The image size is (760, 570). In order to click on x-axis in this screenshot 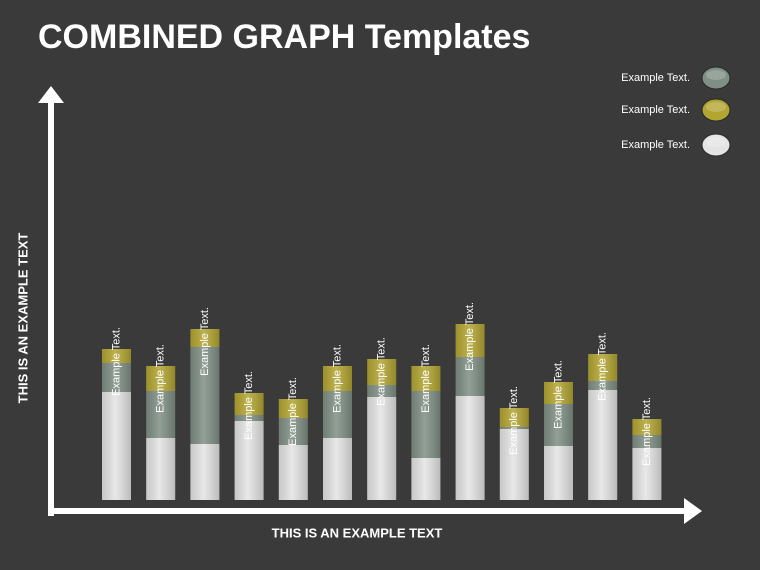, I will do `click(375, 511)`.